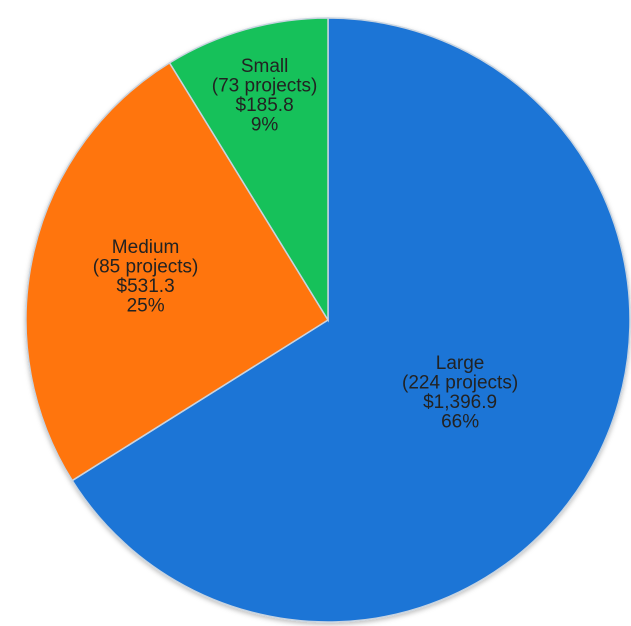 The image size is (631, 626). What do you see at coordinates (460, 402) in the screenshot?
I see `pie-label-large-amount: $1,396.9` at bounding box center [460, 402].